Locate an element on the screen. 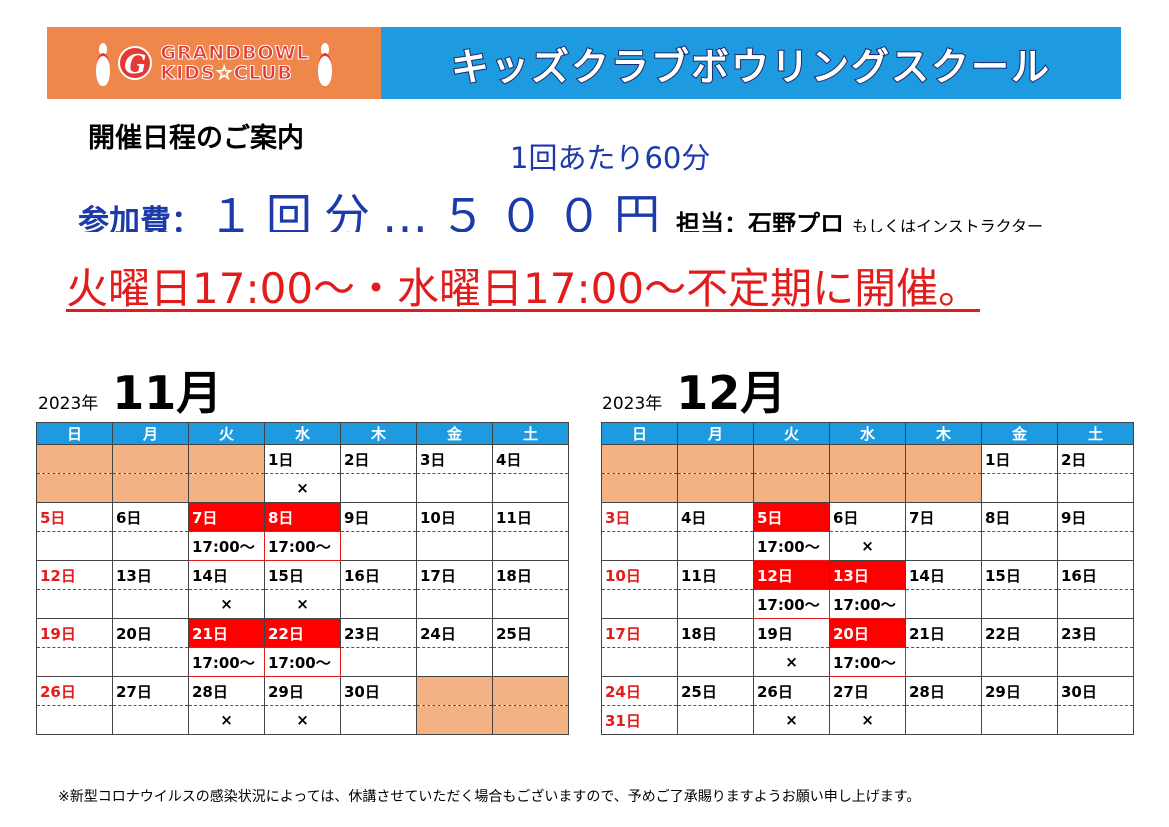  calendar-day-cell: 24日 is located at coordinates (639, 691).